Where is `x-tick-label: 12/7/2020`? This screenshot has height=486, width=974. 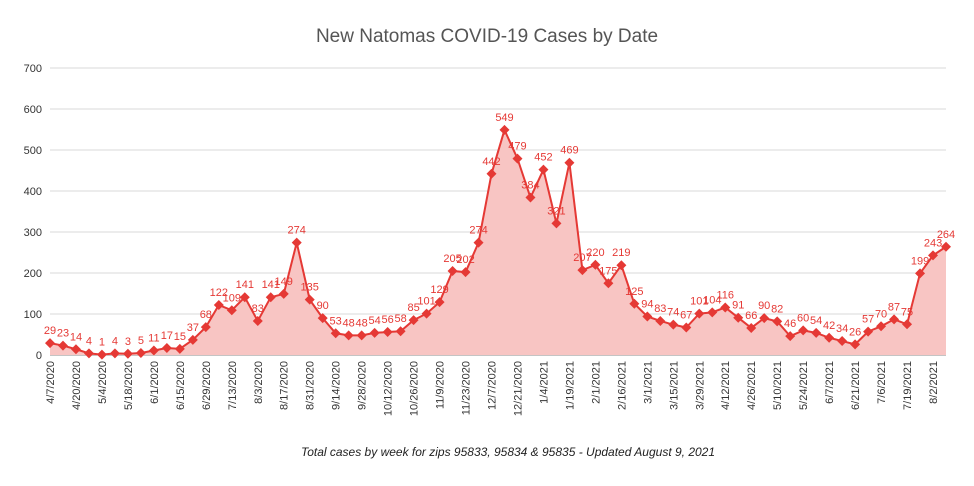
x-tick-label: 12/7/2020 is located at coordinates (493, 385).